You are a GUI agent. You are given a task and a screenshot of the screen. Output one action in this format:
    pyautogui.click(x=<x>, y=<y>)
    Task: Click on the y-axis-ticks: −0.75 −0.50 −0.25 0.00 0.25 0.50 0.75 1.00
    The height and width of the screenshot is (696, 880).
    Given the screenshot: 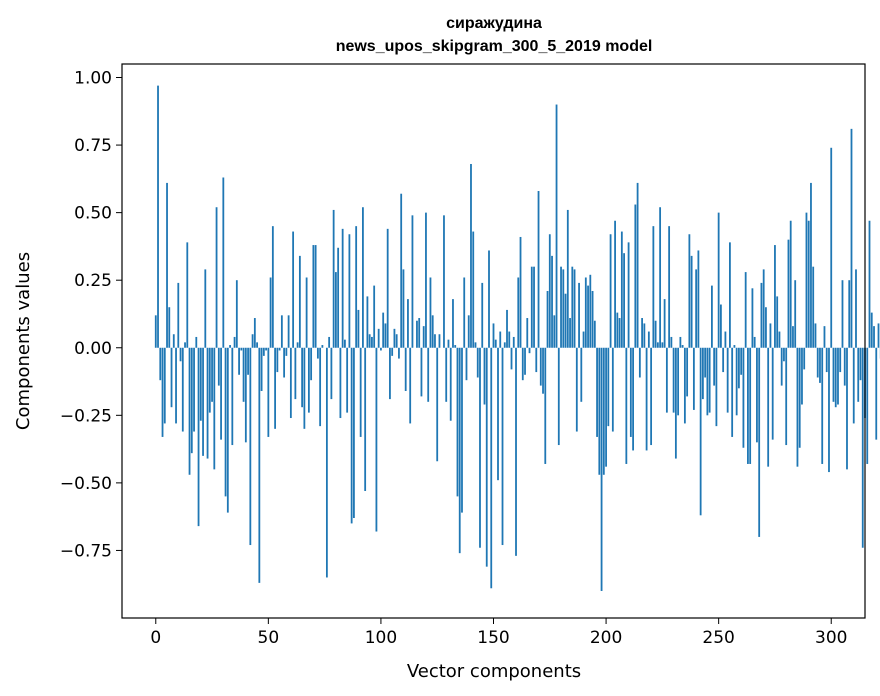 What is the action you would take?
    pyautogui.click(x=91, y=315)
    